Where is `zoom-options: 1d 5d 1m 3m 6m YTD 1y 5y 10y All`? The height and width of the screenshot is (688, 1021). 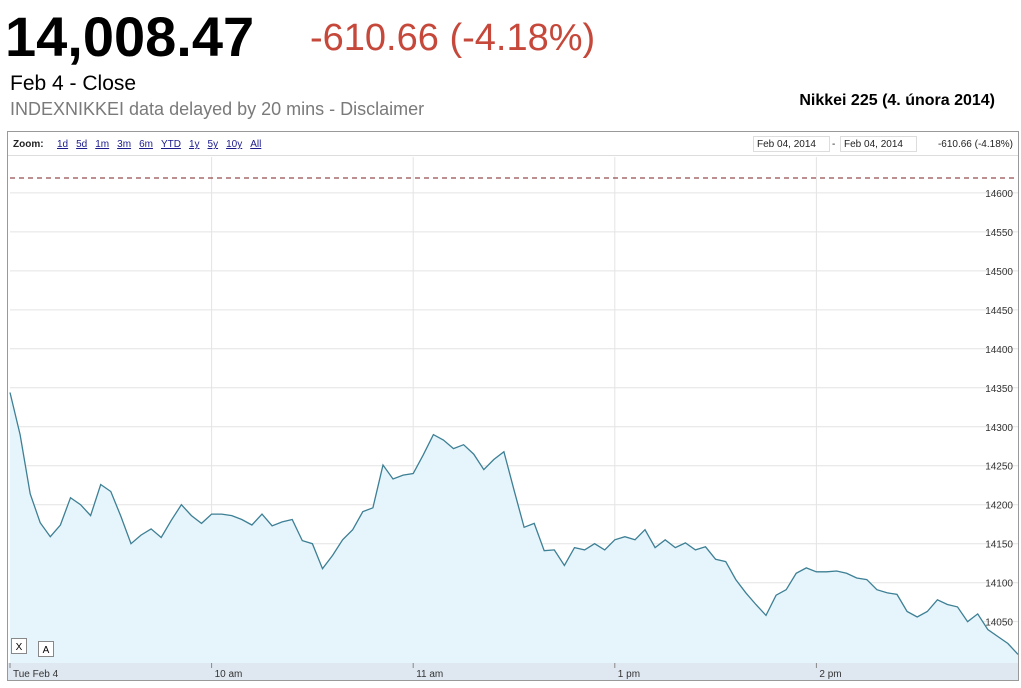 zoom-options: 1d 5d 1m 3m 6m YTD 1y 5y 10y All is located at coordinates (159, 144).